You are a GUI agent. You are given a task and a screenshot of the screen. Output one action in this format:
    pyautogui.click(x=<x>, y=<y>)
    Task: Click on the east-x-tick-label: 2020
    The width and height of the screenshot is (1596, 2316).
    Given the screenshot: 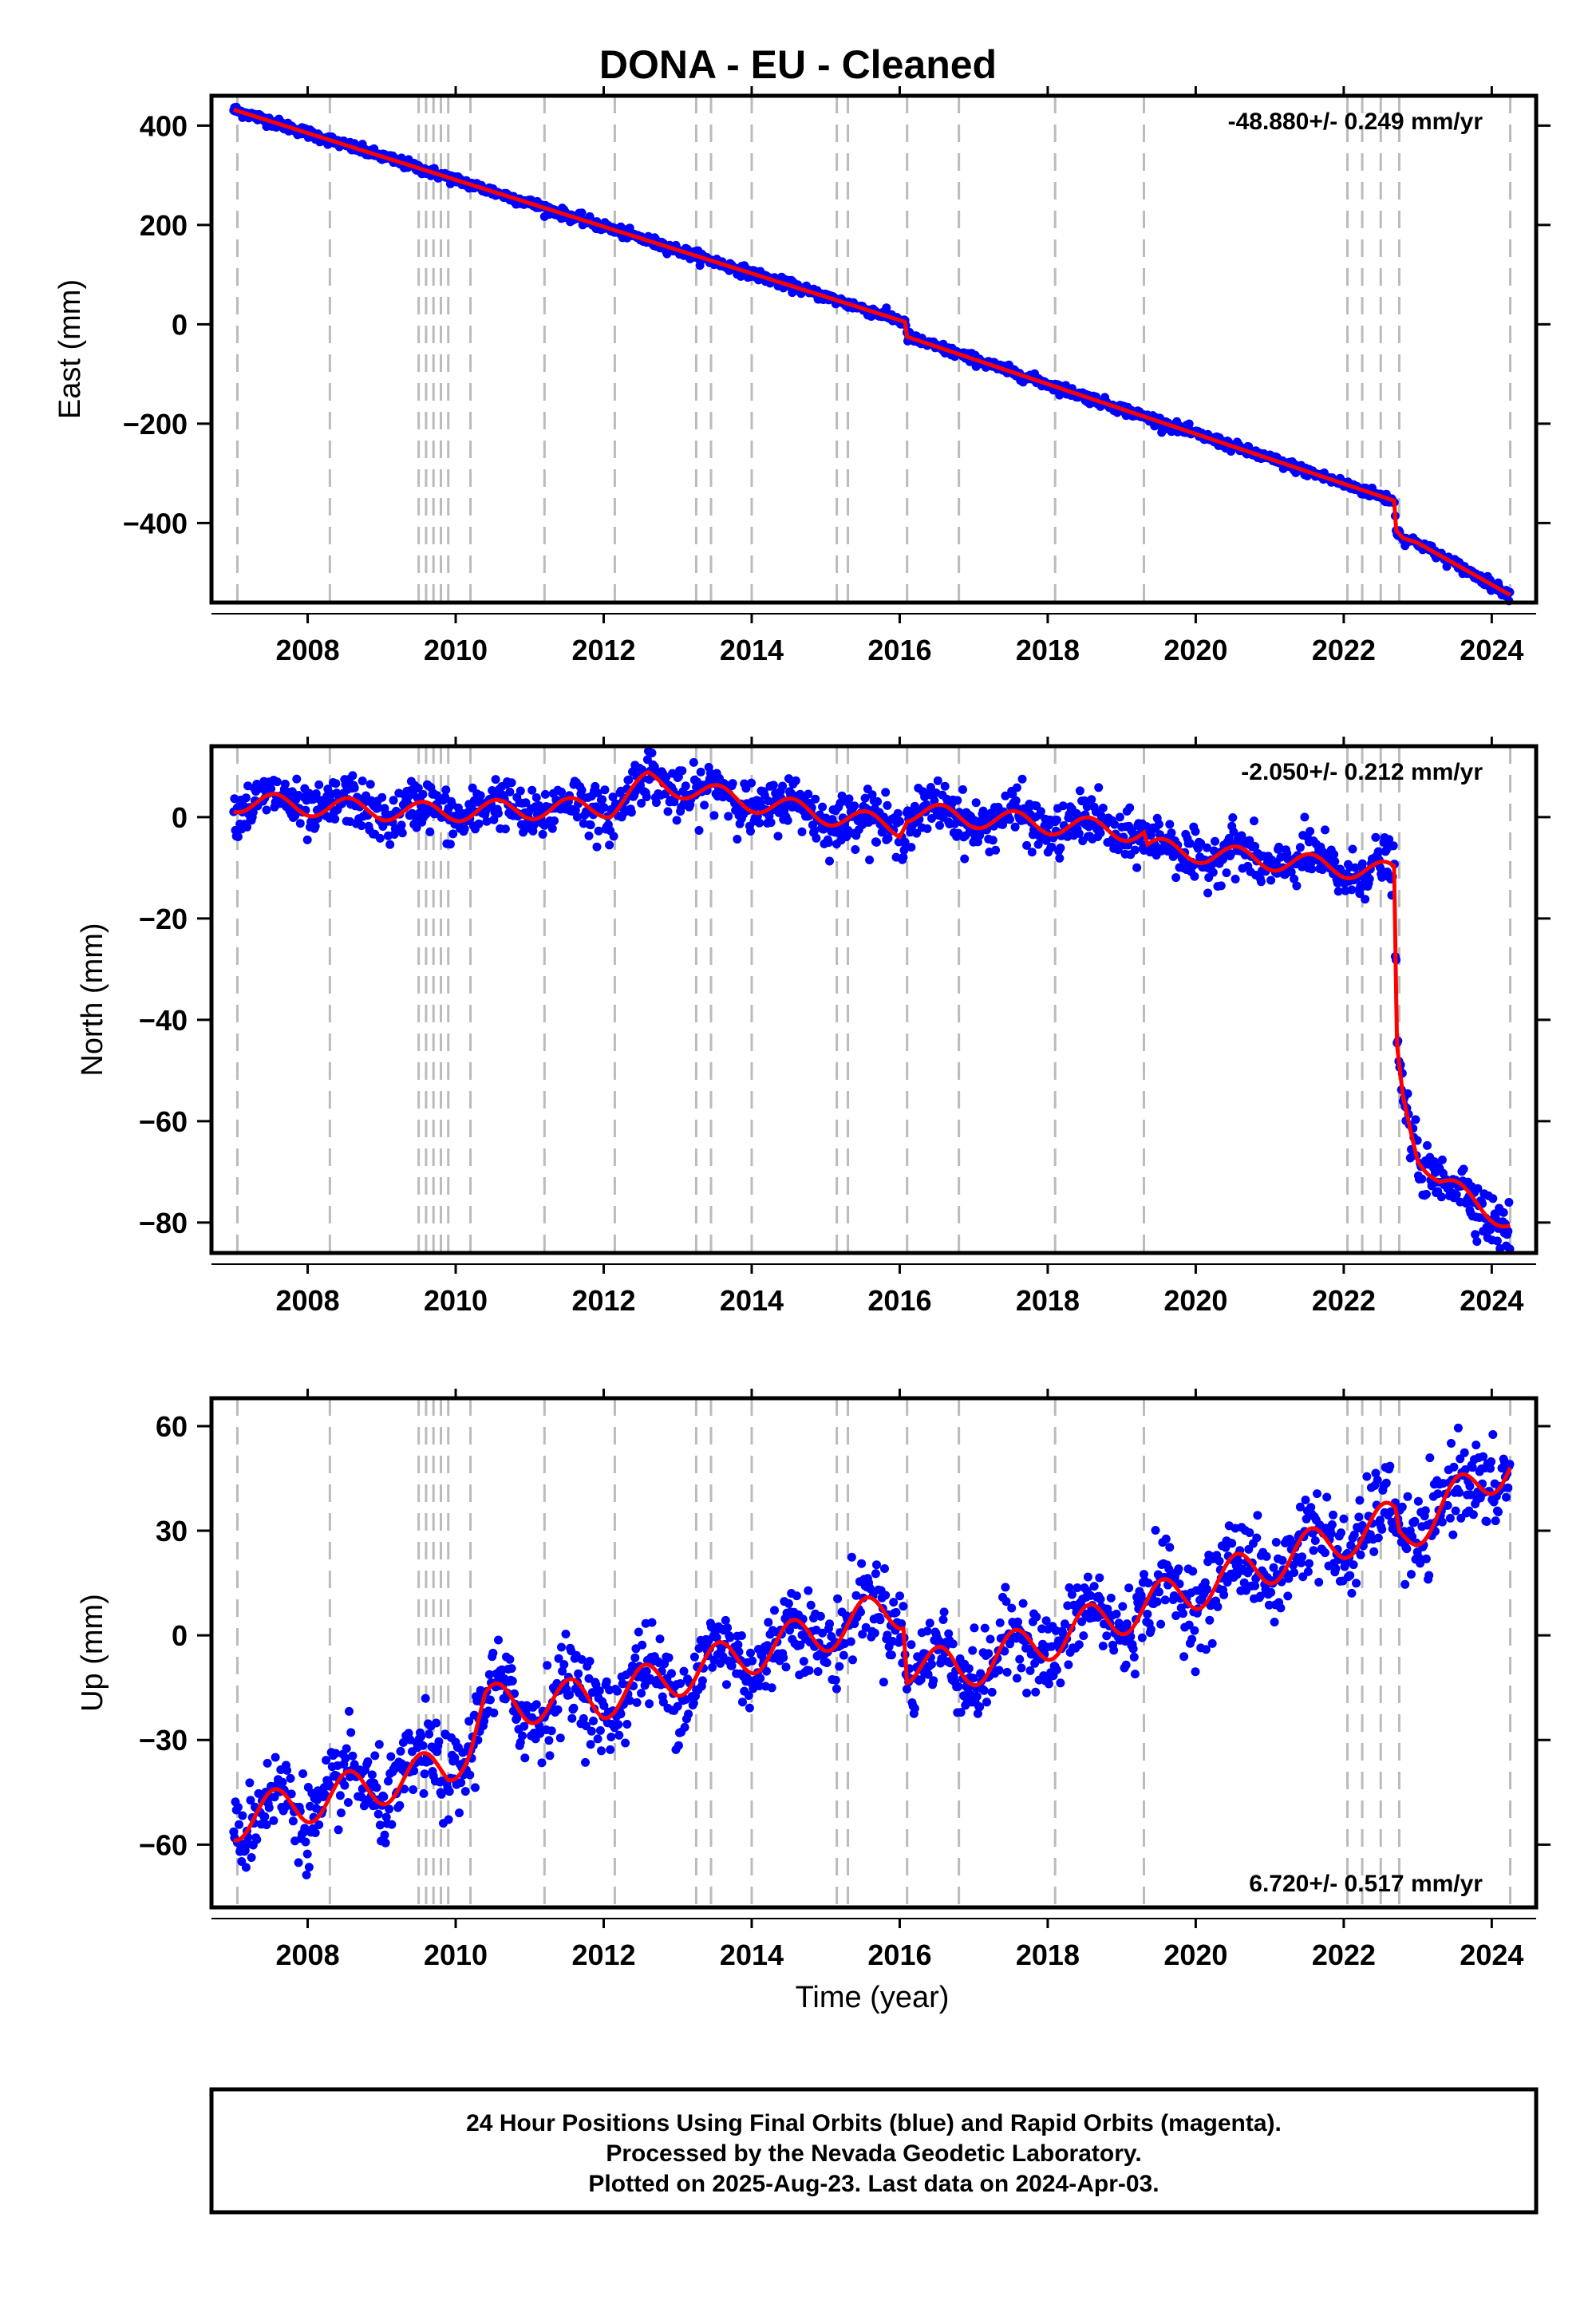 What is the action you would take?
    pyautogui.click(x=1195, y=650)
    